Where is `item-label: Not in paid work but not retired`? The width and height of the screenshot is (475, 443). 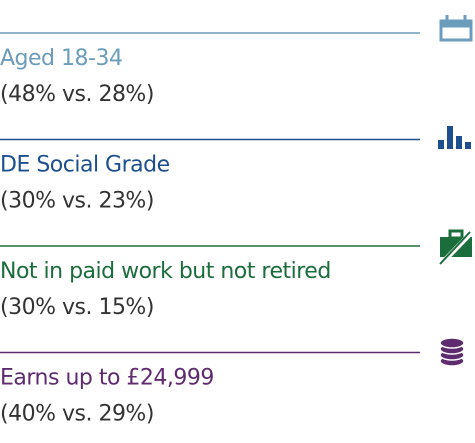 item-label: Not in paid work but not retired is located at coordinates (165, 271).